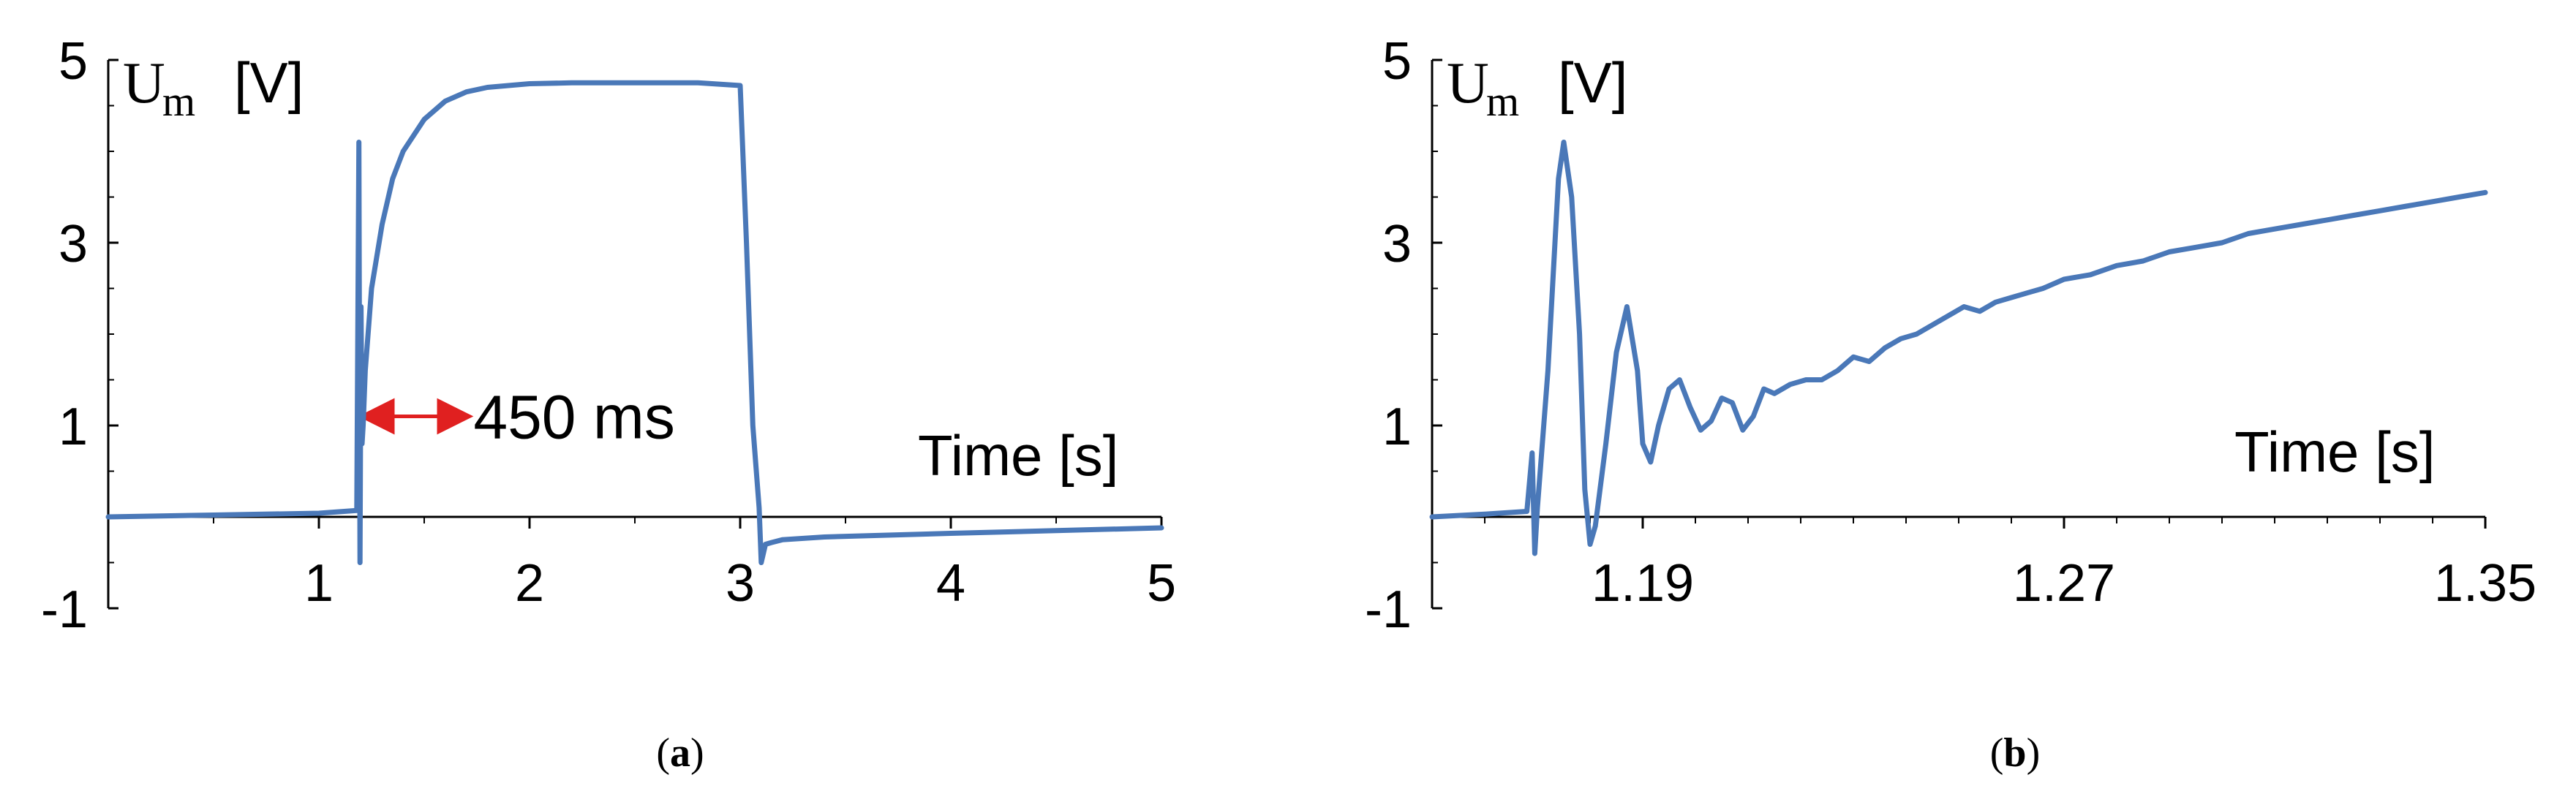 This screenshot has width=2576, height=802. I want to click on chart-a-x-tick-label: 3, so click(740, 583).